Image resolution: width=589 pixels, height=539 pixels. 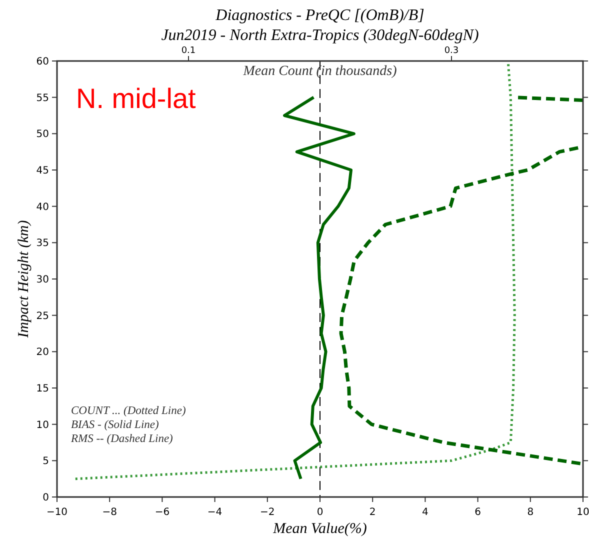 I want to click on x2-tick-label: 0.1, so click(x=188, y=51).